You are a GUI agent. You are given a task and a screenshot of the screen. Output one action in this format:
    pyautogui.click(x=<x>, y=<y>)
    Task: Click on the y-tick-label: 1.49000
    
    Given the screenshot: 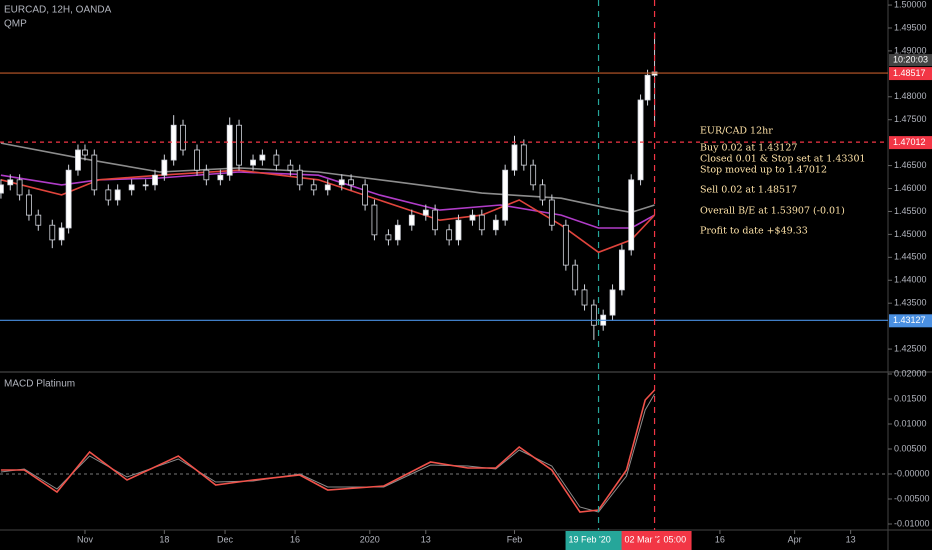 What is the action you would take?
    pyautogui.click(x=910, y=50)
    